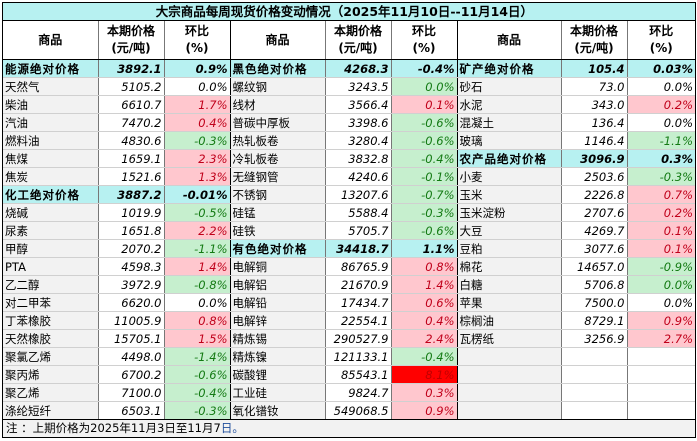 The image size is (697, 441). Describe the element at coordinates (357, 410) in the screenshot. I see `commodity-price: 549068.5` at that location.